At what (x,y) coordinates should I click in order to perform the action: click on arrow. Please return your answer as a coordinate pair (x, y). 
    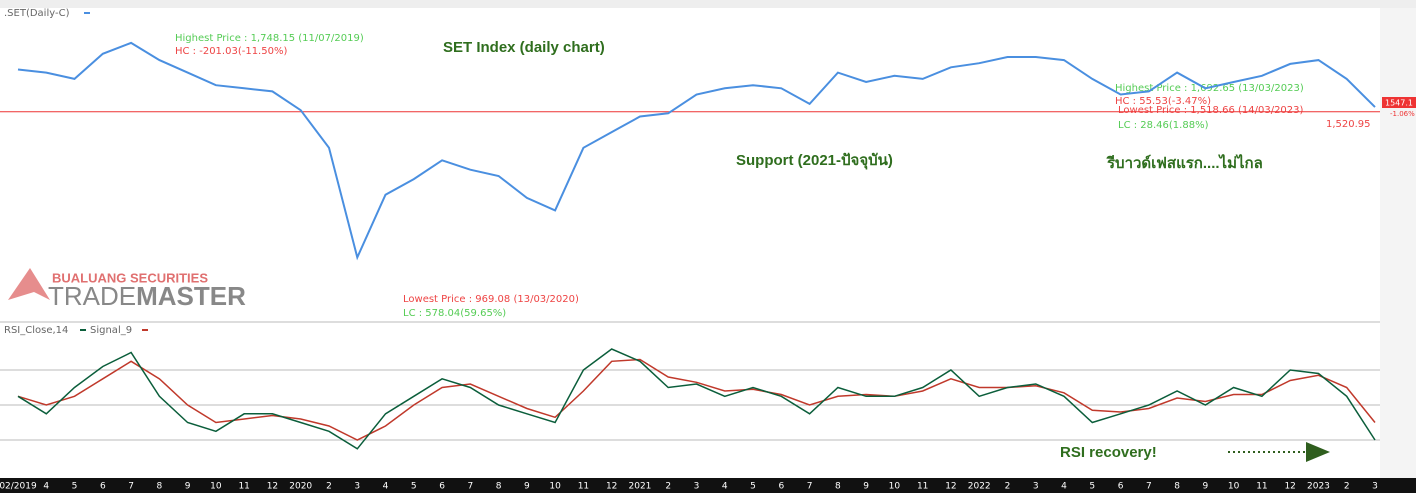
    Looking at the image, I should click on (1318, 452).